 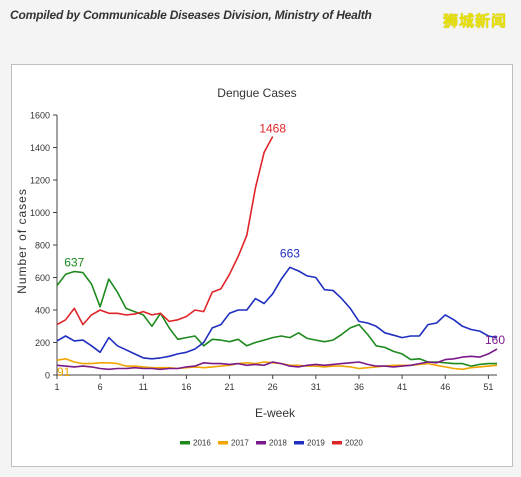 I want to click on legend-swatch-2017, so click(x=223, y=443).